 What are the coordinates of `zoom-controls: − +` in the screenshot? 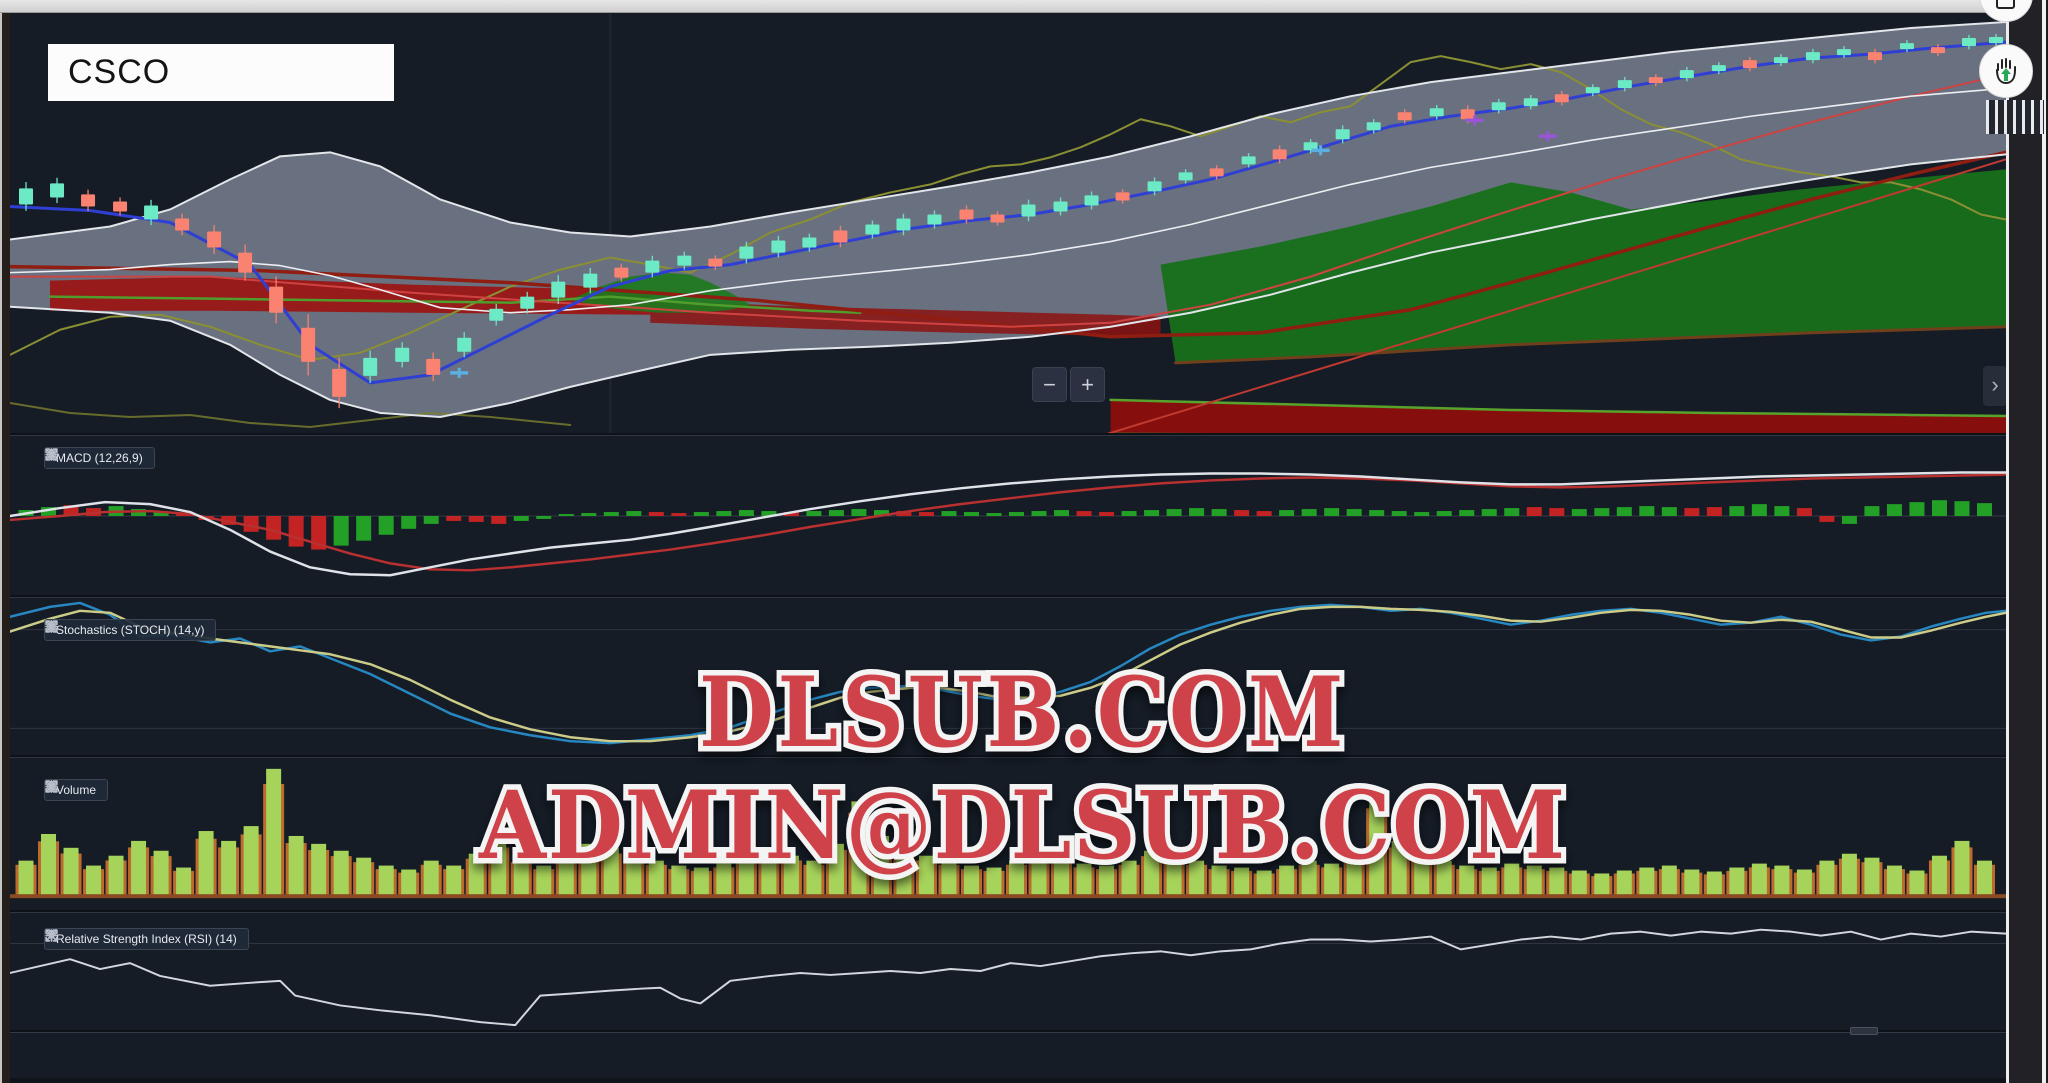 It's located at (1068, 384).